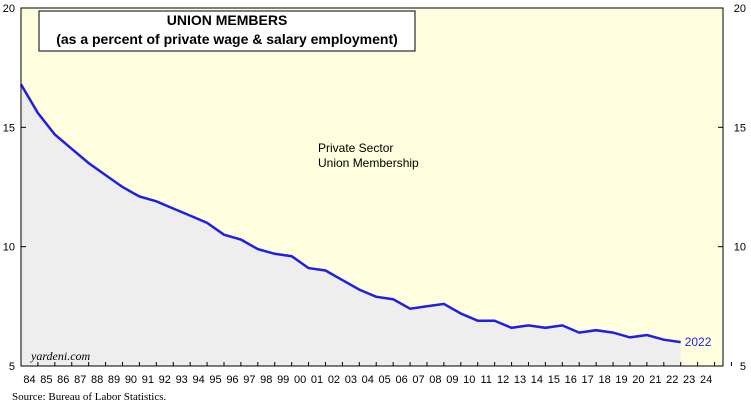  I want to click on y-tick-label-right: 5, so click(743, 367).